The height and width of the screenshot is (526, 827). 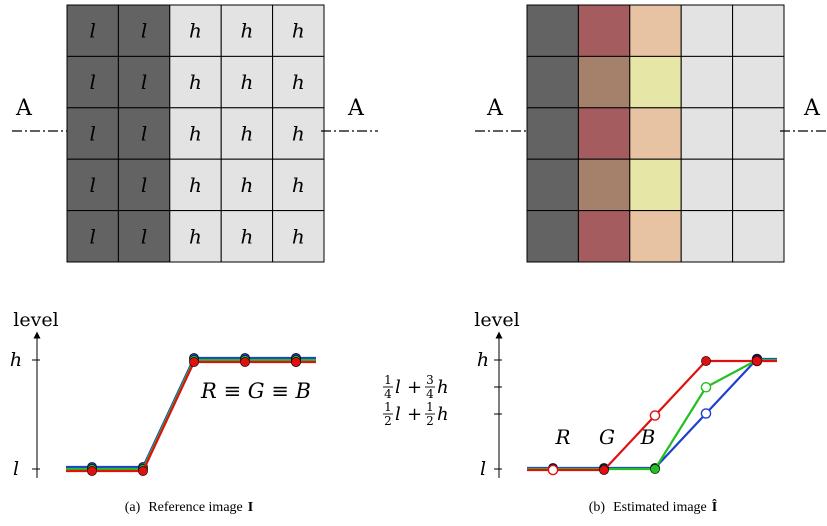 What do you see at coordinates (194, 412) in the screenshot?
I see `series-line` at bounding box center [194, 412].